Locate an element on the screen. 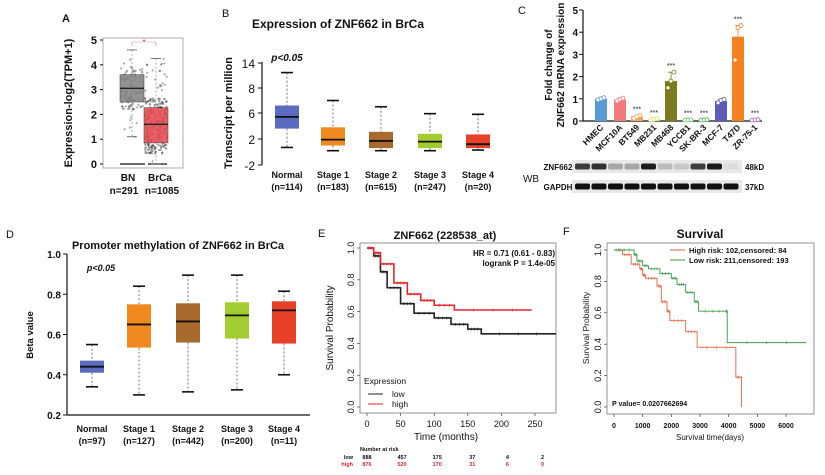 The width and height of the screenshot is (825, 475). x-tick-count: (n=114) is located at coordinates (286, 187).